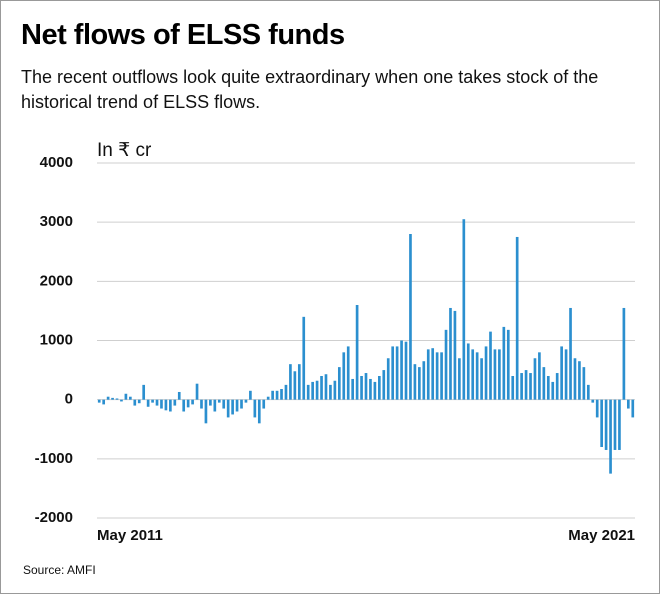 This screenshot has width=660, height=594. Describe the element at coordinates (54, 517) in the screenshot. I see `y-tick-label: -2000` at that location.